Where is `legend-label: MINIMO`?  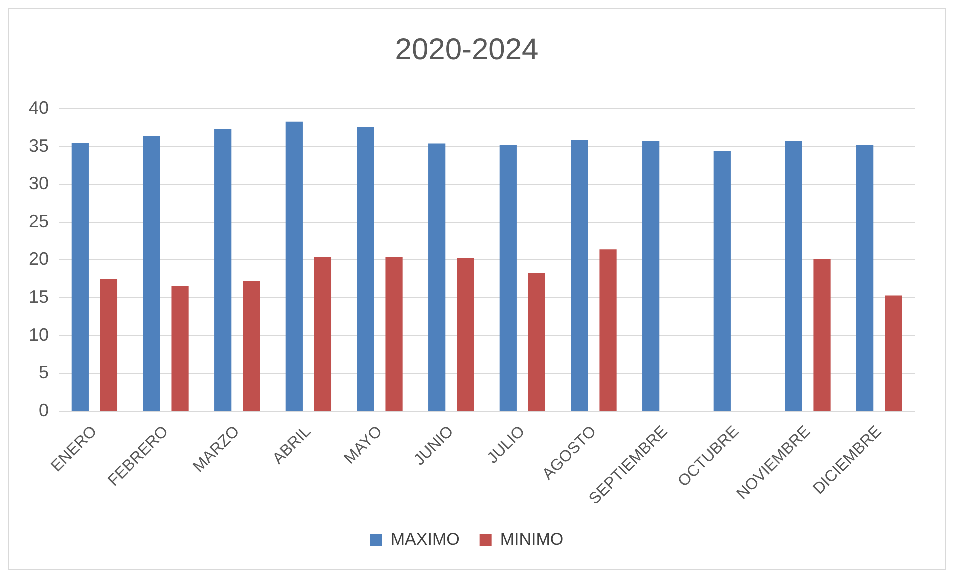
legend-label: MINIMO is located at coordinates (532, 540).